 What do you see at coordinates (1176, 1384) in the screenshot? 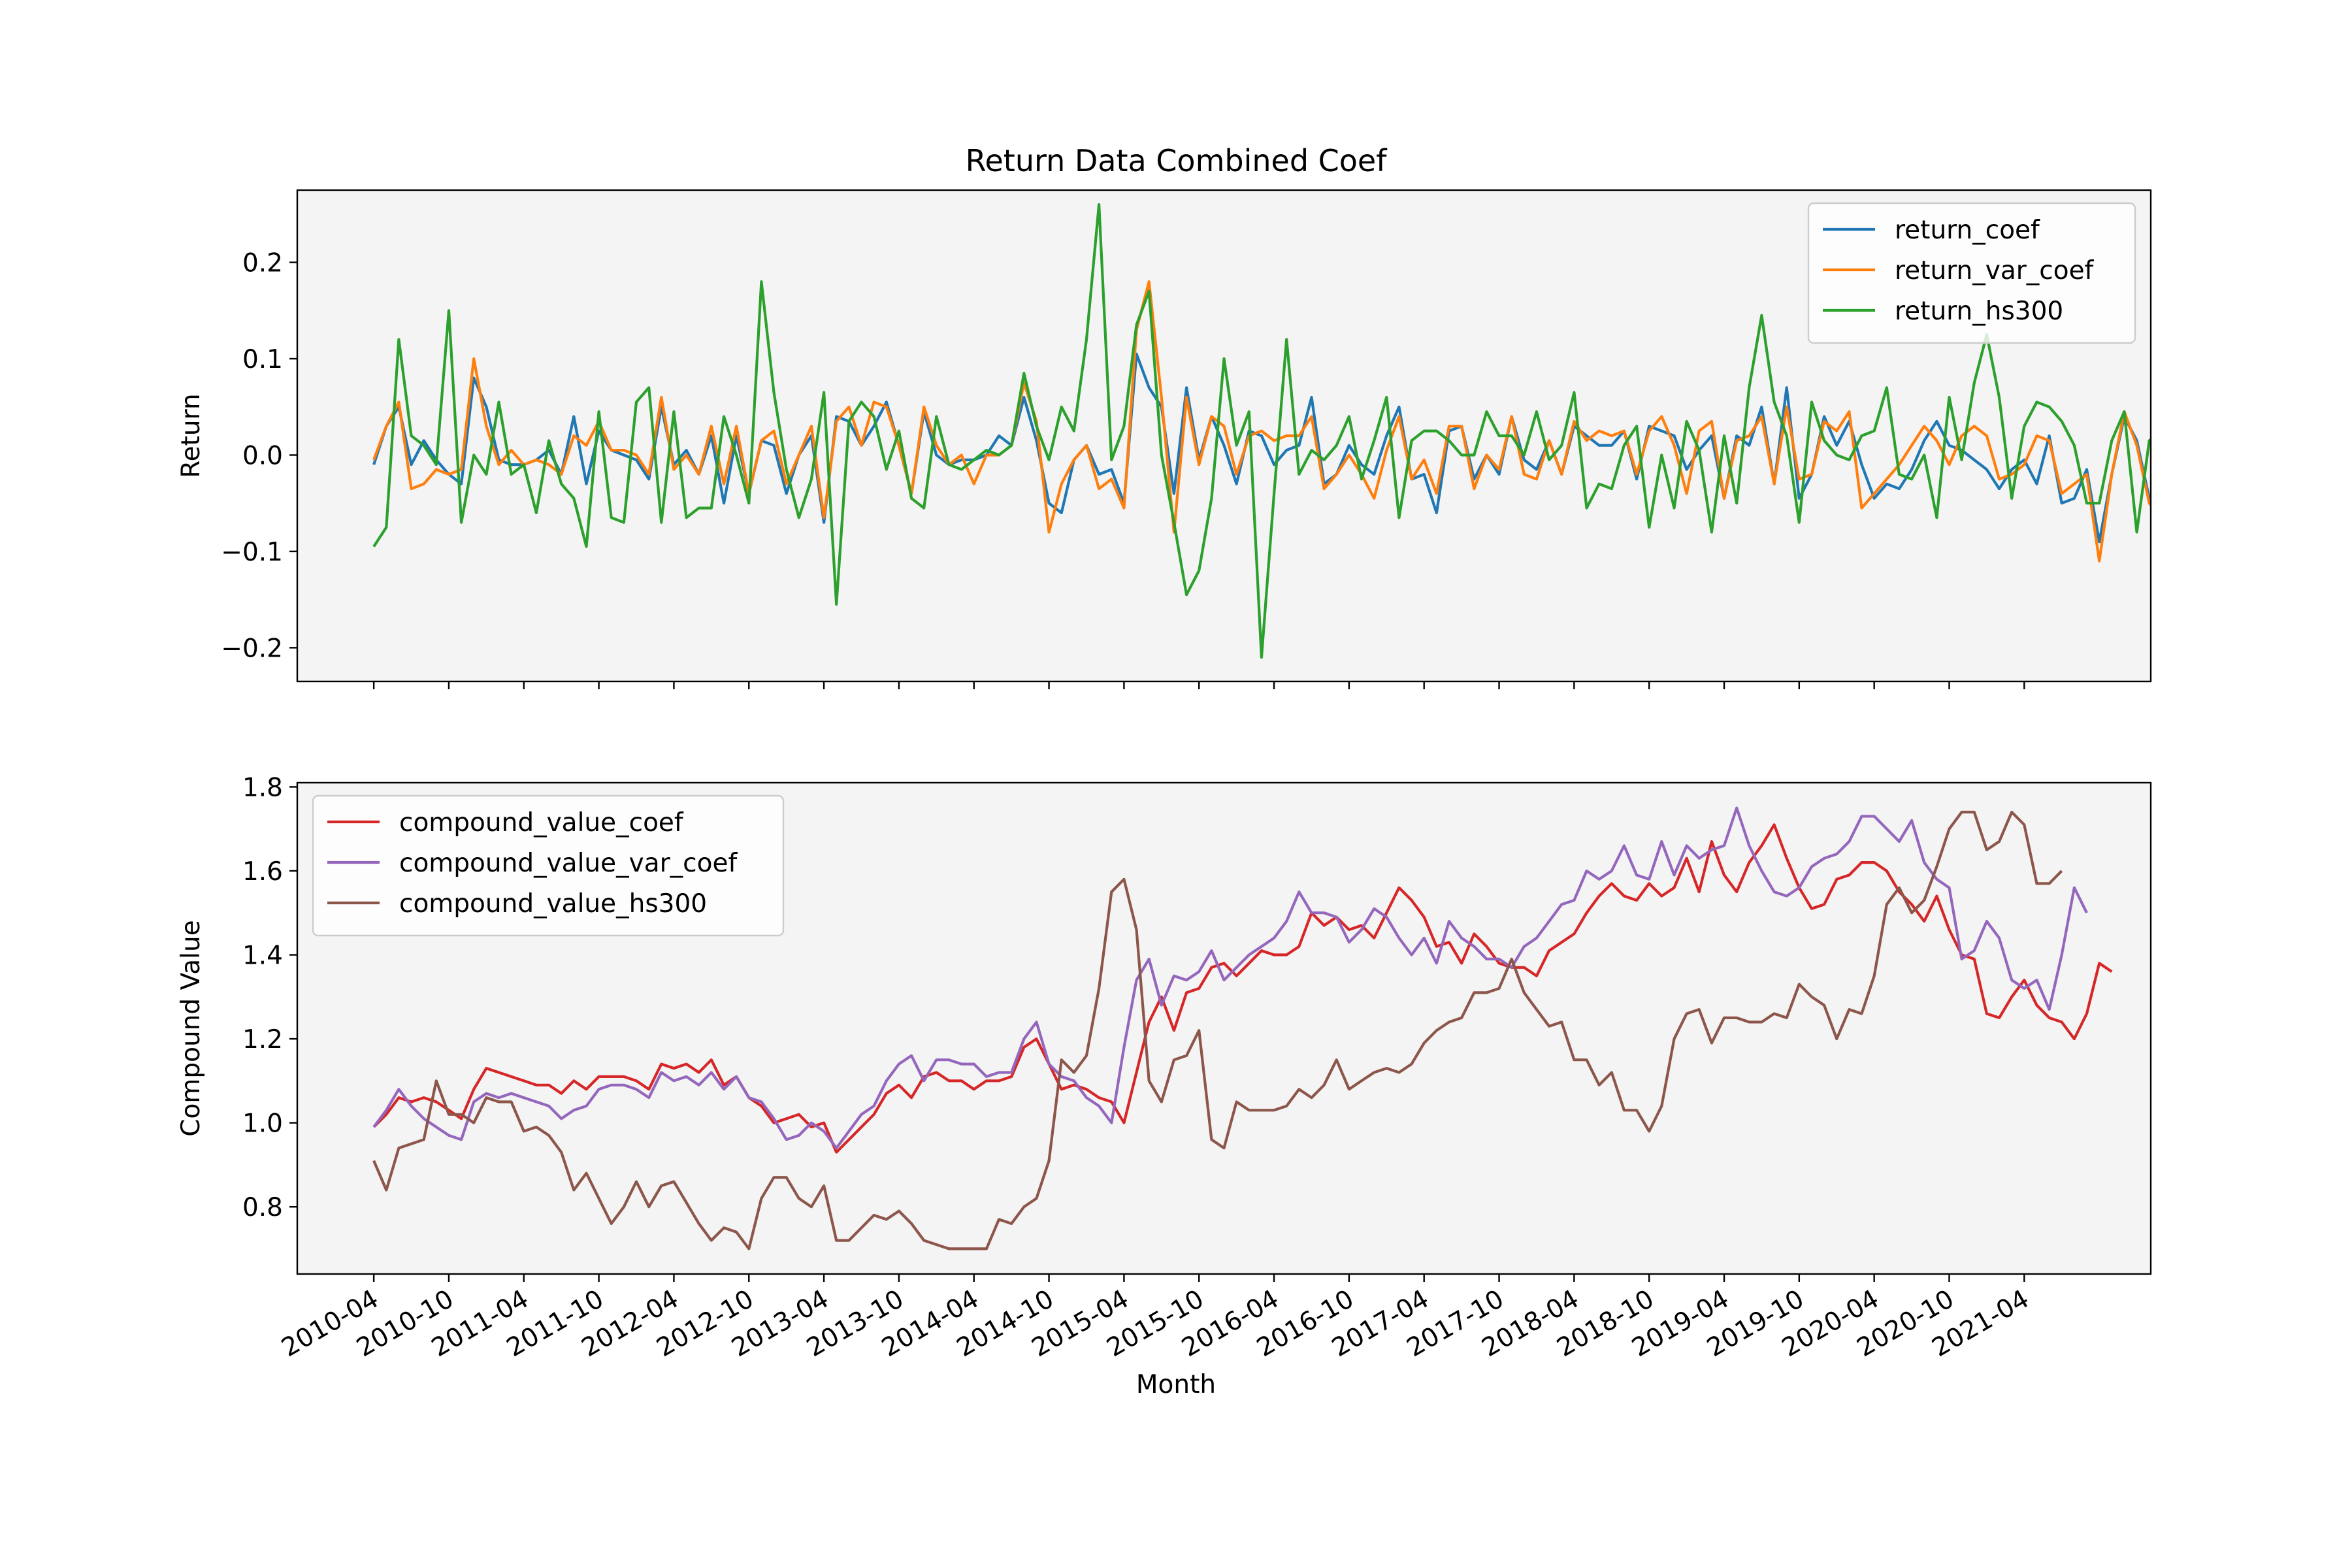
I see `x-axis-label: Month` at bounding box center [1176, 1384].